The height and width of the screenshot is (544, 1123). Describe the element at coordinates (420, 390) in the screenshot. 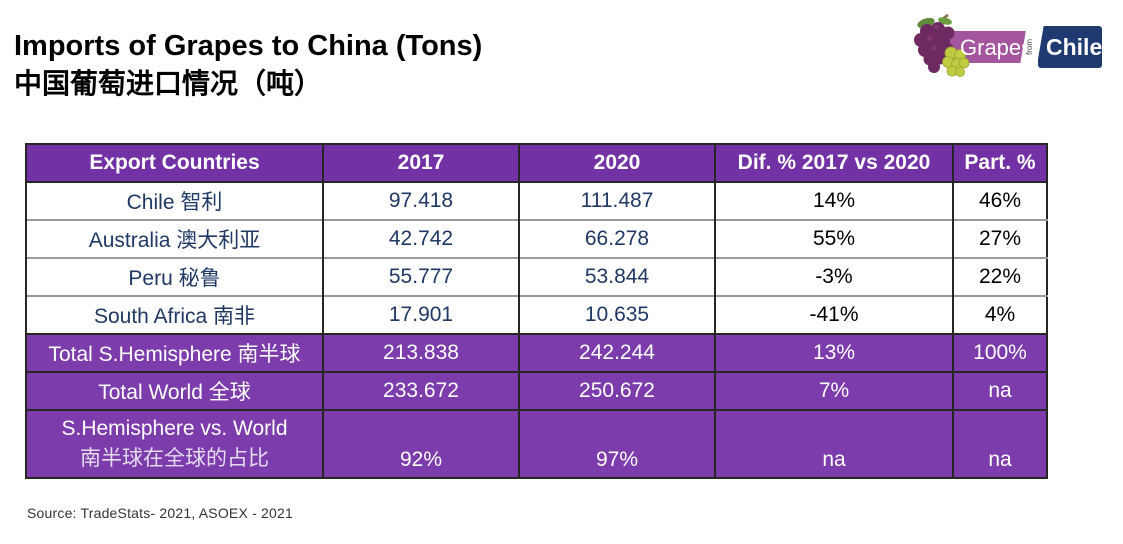

I see `cell-2017: 233.672` at that location.